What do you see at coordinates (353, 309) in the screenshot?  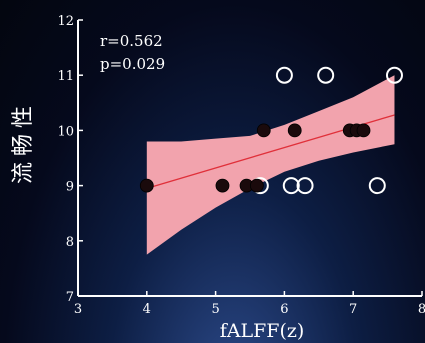 I see `x-tick-label: 7` at bounding box center [353, 309].